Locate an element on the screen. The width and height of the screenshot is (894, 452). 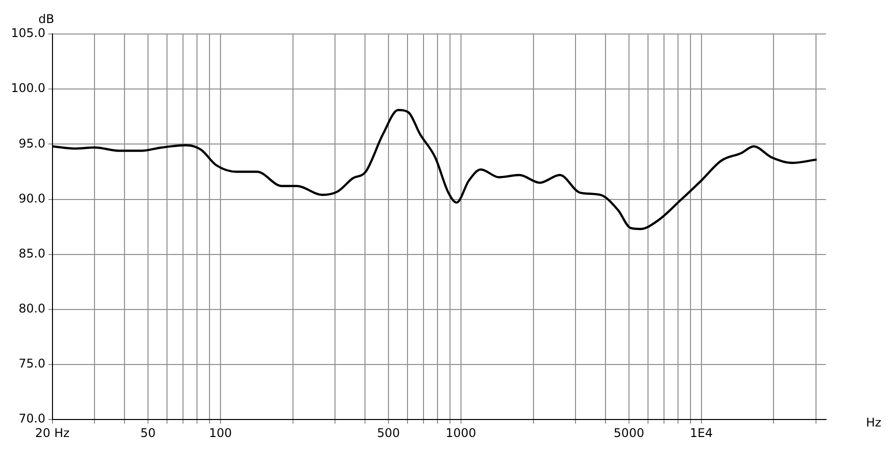
x-tick-label: 1000 is located at coordinates (461, 433).